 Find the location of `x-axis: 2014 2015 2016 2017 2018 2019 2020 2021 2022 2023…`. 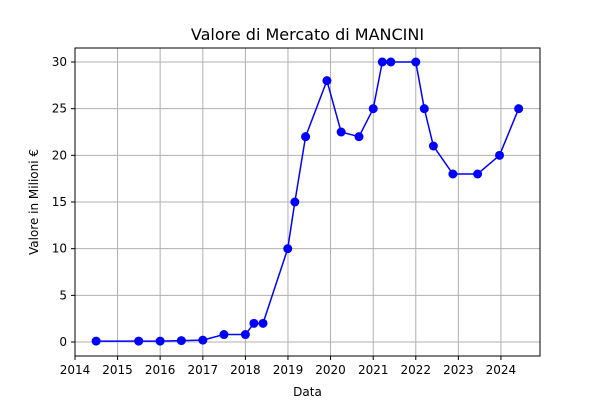

x-axis: 2014 2015 2016 2017 2018 2019 2020 2021 2022 2023… is located at coordinates (288, 366).